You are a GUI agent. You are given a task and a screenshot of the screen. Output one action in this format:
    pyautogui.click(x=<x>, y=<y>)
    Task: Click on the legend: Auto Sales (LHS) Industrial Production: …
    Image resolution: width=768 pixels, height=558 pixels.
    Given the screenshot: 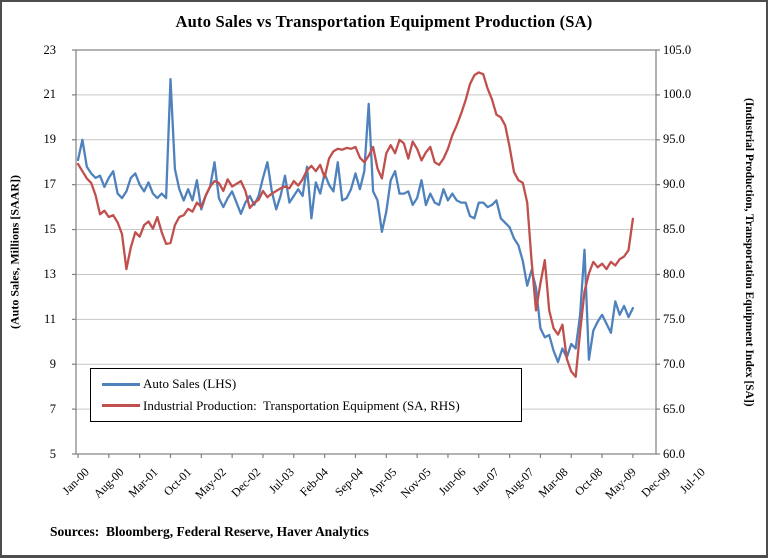 What is the action you would take?
    pyautogui.click(x=306, y=395)
    